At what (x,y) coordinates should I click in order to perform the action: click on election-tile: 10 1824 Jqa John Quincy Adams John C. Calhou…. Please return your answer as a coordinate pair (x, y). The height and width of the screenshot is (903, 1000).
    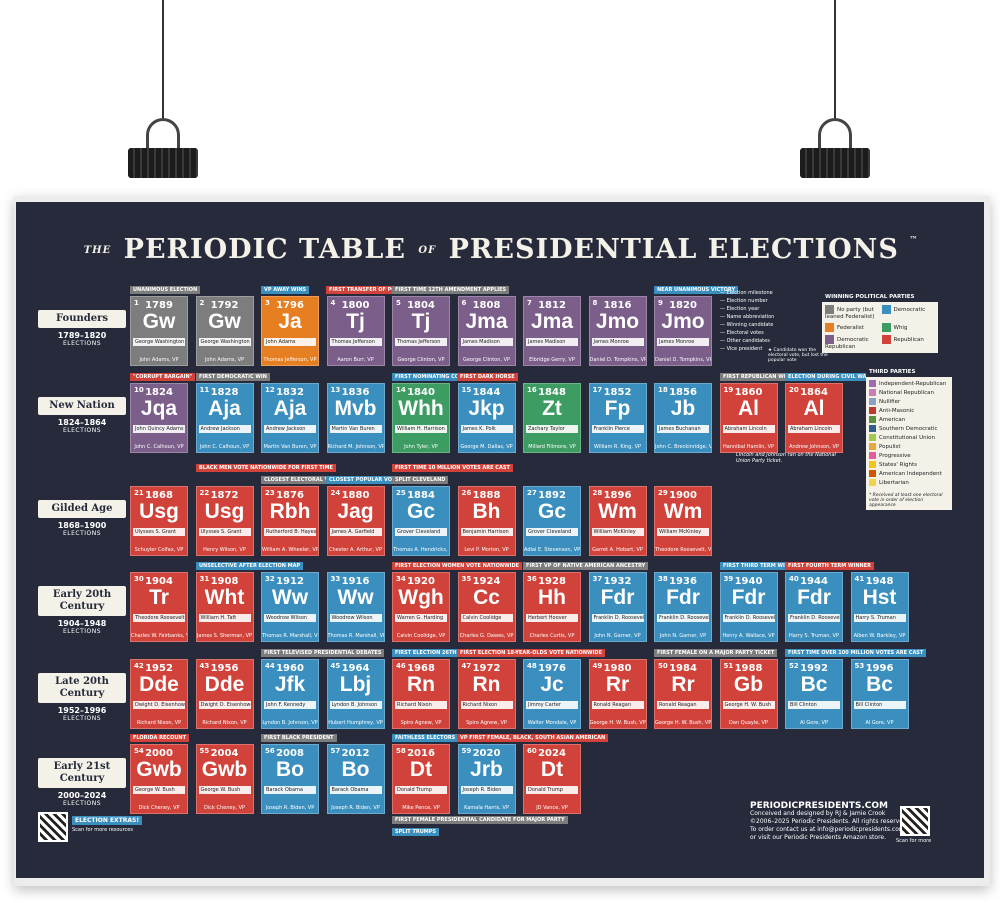
    Looking at the image, I should click on (159, 418).